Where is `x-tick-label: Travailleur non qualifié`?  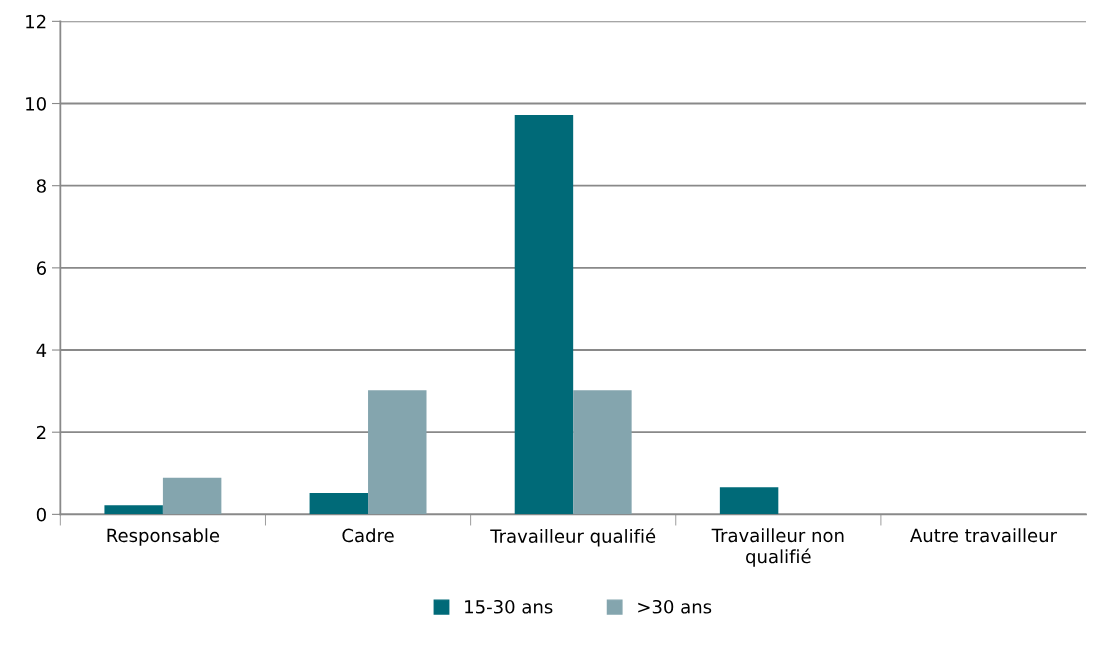 x-tick-label: Travailleur non qualifié is located at coordinates (777, 547).